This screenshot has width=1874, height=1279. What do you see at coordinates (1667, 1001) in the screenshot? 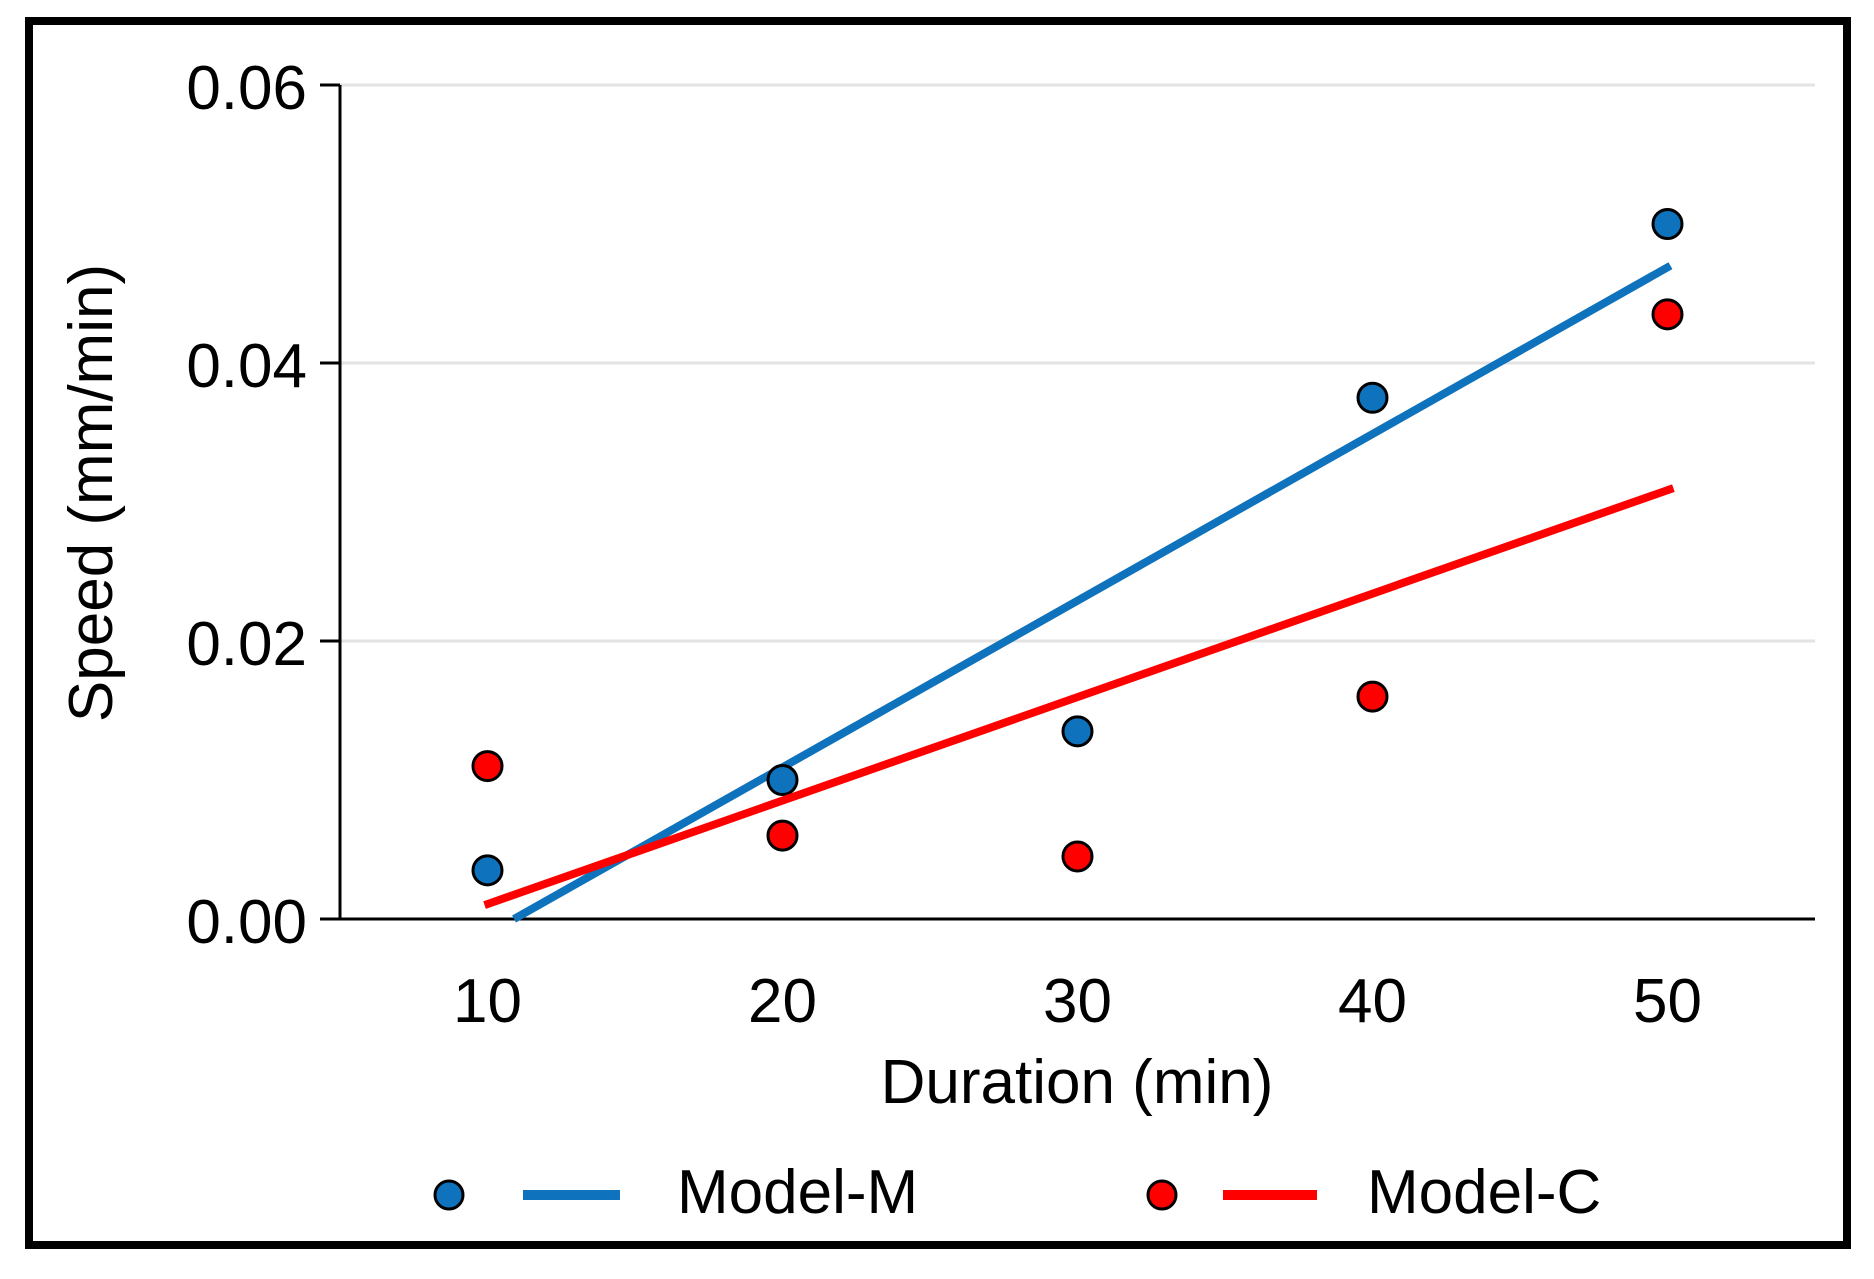
I see `x-tick-label: 50` at bounding box center [1667, 1001].